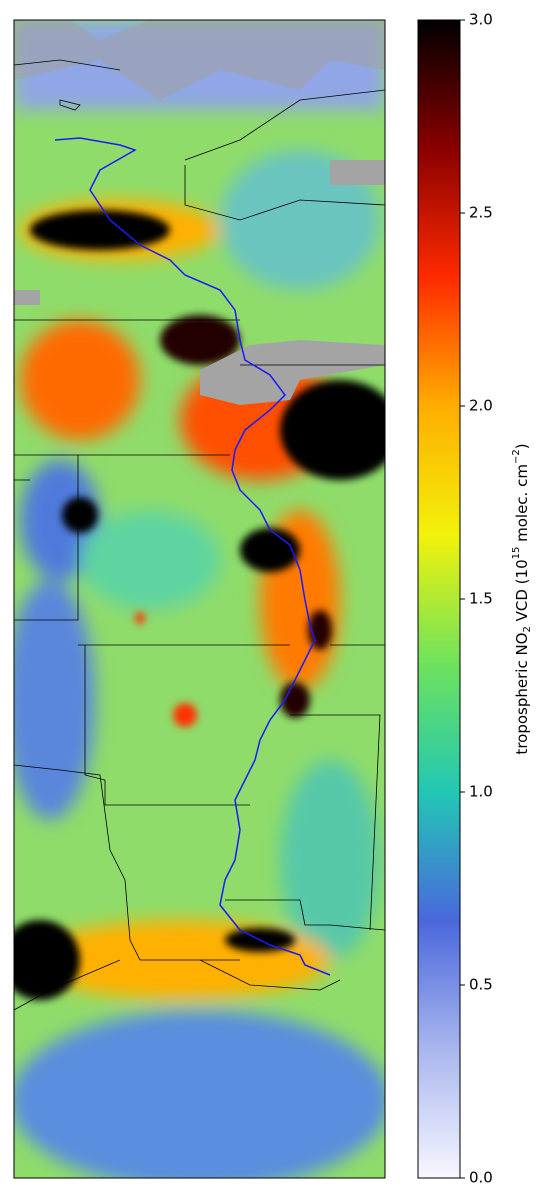 The height and width of the screenshot is (1200, 539). What do you see at coordinates (481, 20) in the screenshot?
I see `tick-label: 3.0` at bounding box center [481, 20].